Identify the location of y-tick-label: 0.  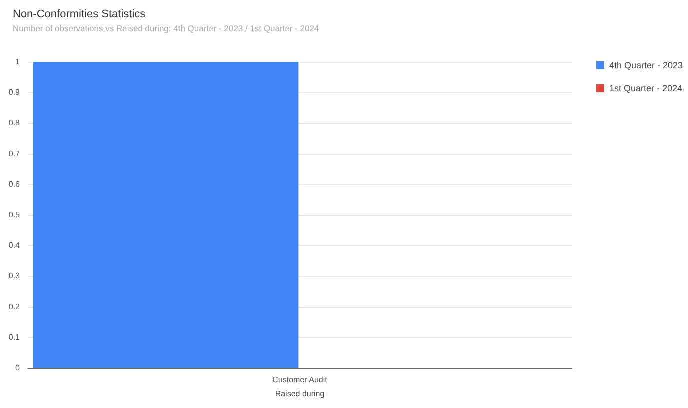
(18, 368).